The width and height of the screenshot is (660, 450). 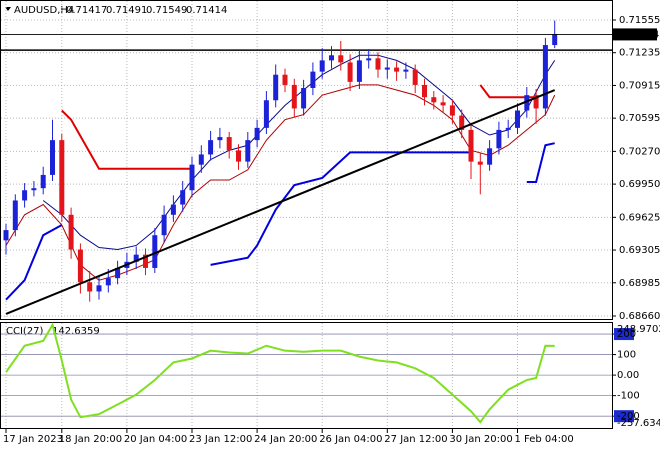 I want to click on menu-arrow, so click(x=8, y=9).